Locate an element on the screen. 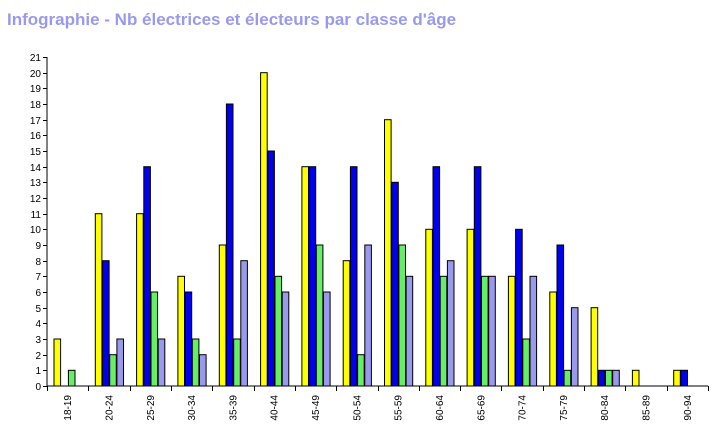 The width and height of the screenshot is (728, 429). y-tick-label: 18 is located at coordinates (36, 105).